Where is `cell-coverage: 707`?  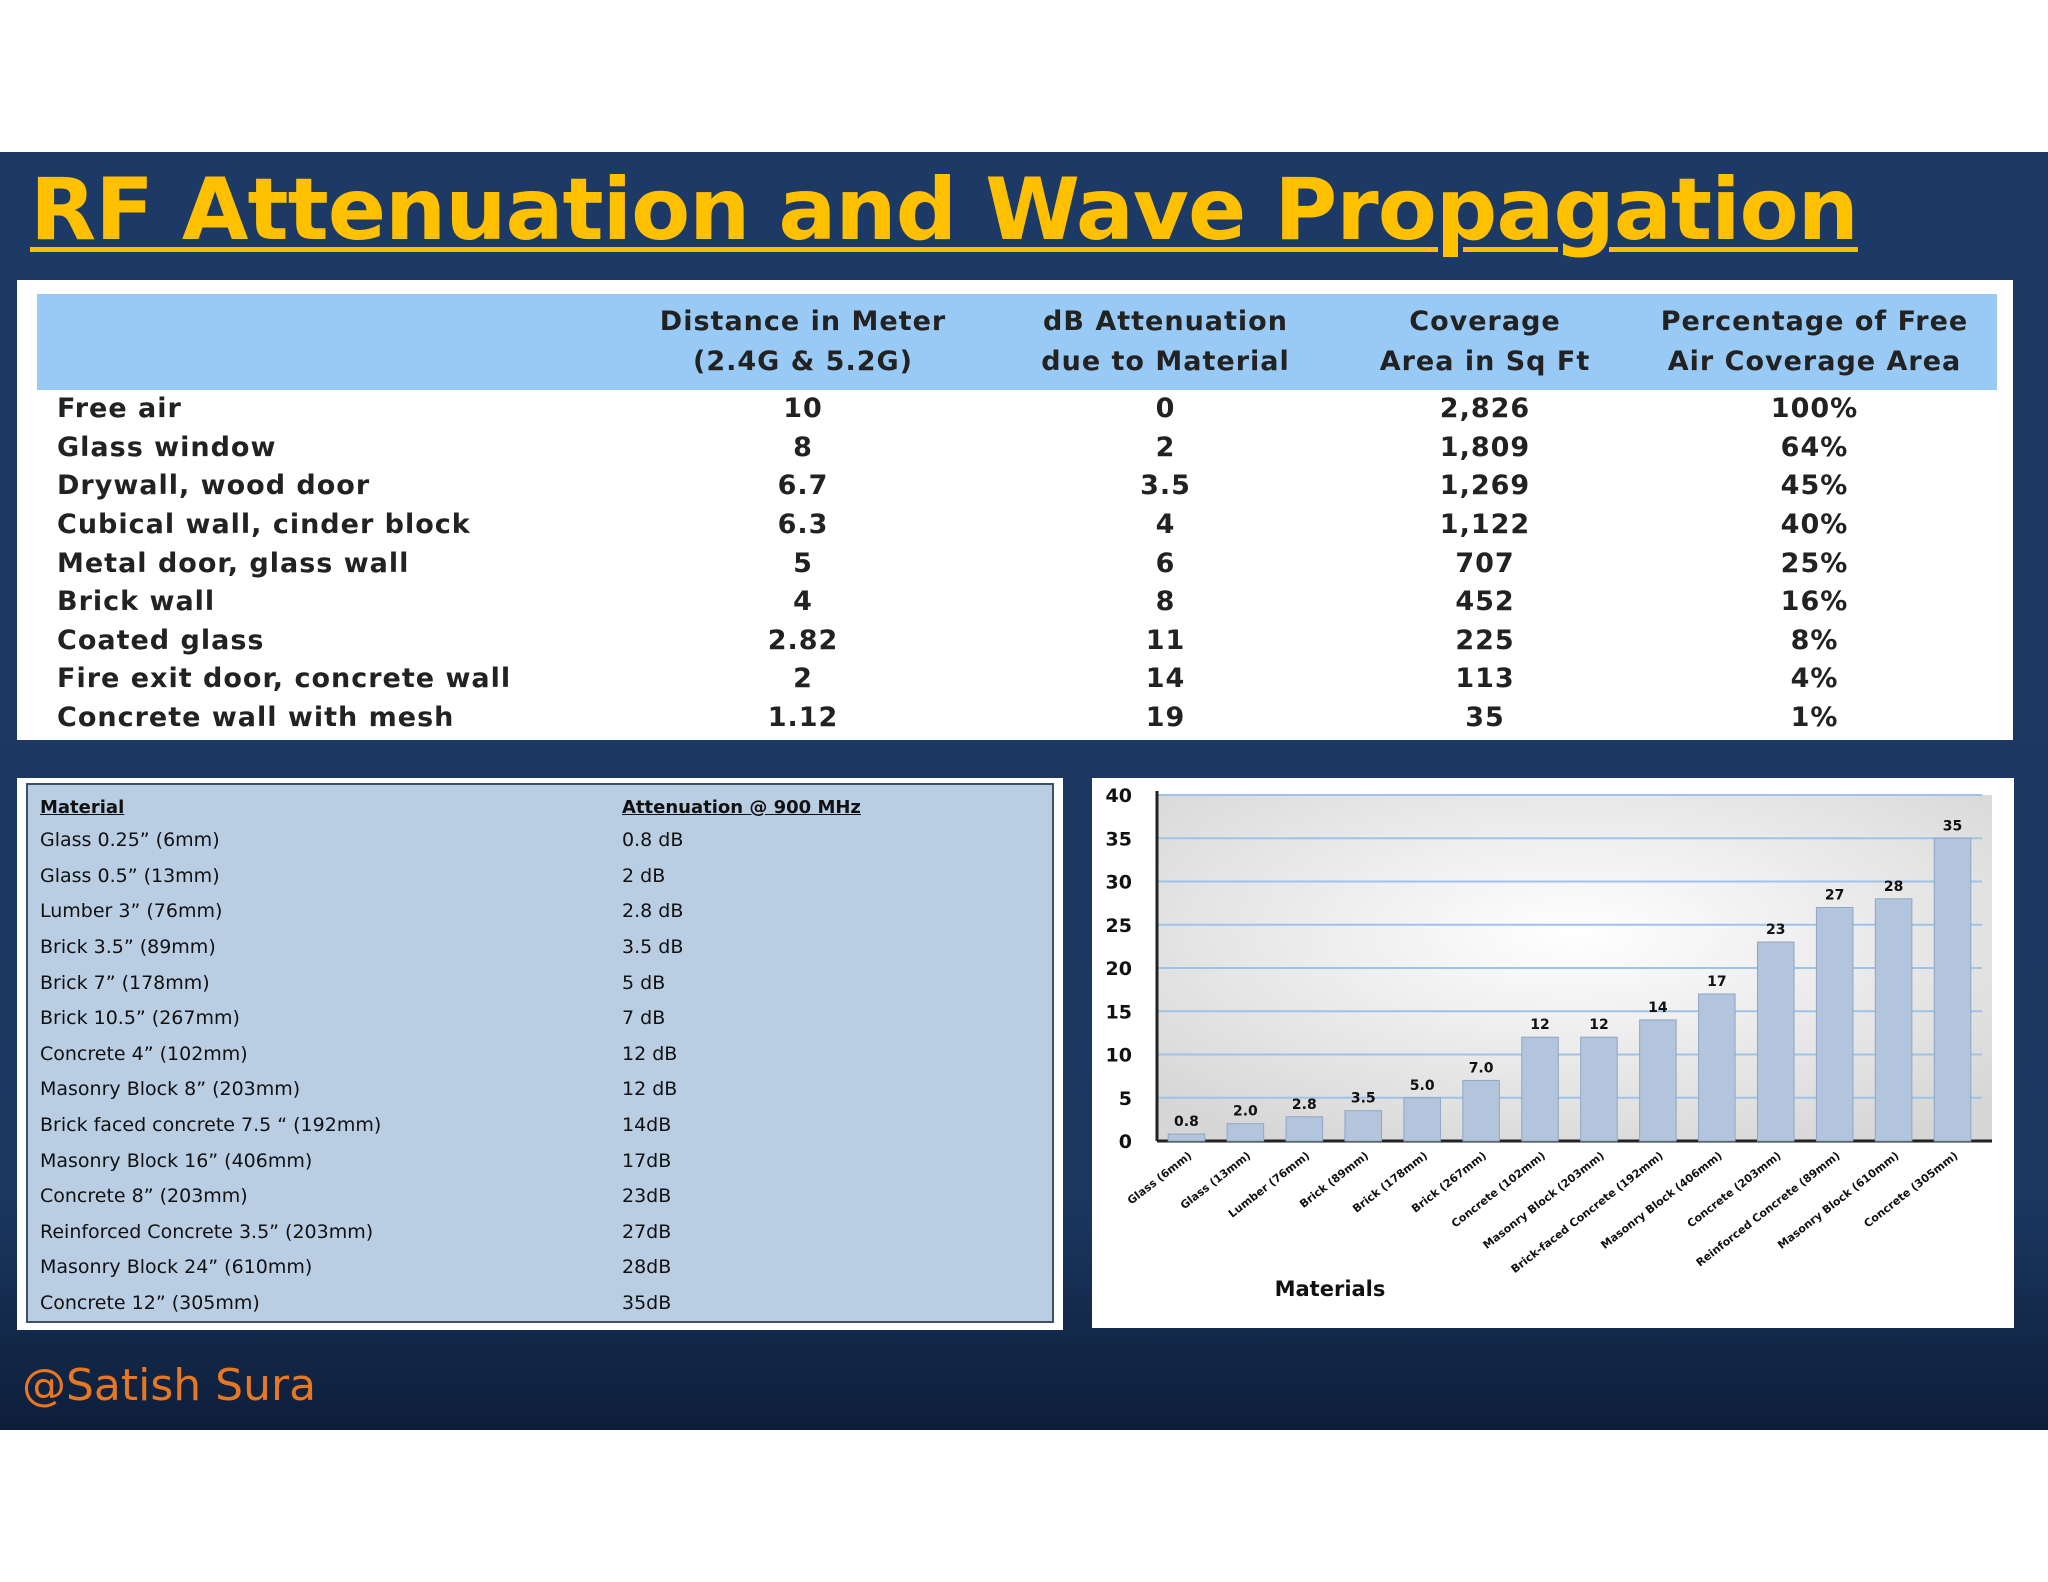 cell-coverage: 707 is located at coordinates (1485, 563).